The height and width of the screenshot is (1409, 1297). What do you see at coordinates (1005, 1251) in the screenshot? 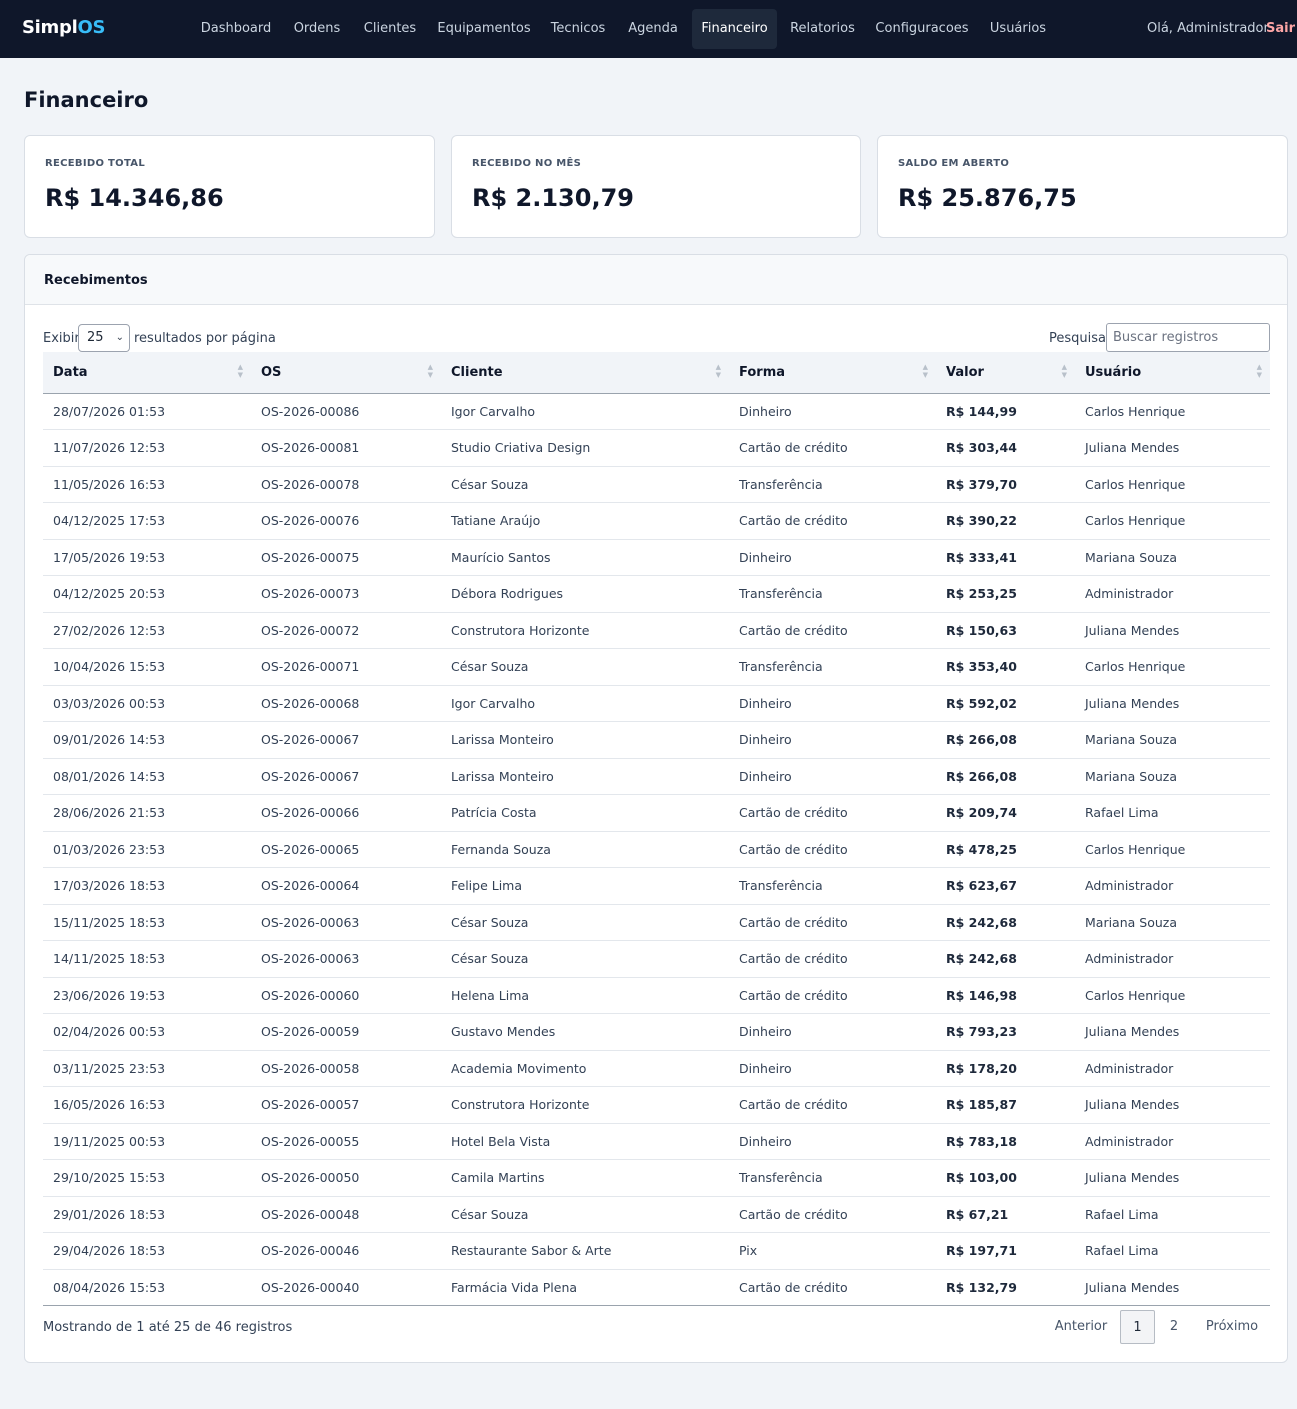
I see `cell-valor: R$ 197,71` at bounding box center [1005, 1251].